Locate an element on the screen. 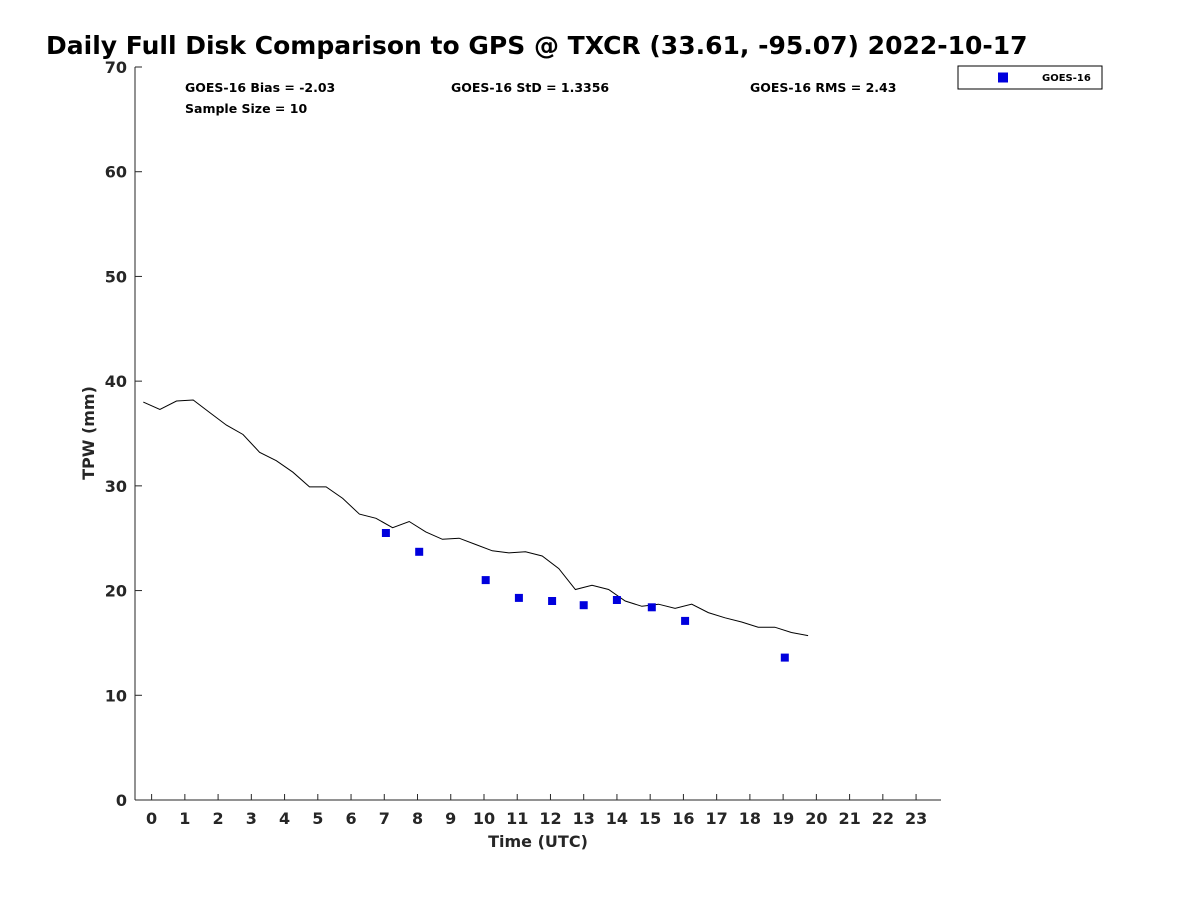  x-tick-label-16: 16 is located at coordinates (683, 818).